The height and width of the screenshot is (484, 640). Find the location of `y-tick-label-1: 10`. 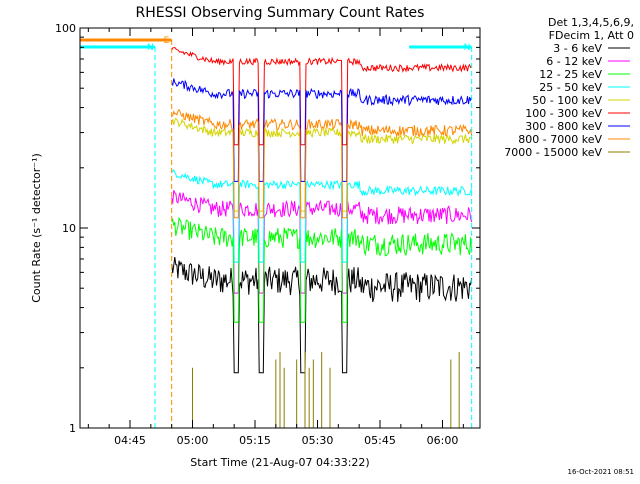

y-tick-label-1: 10 is located at coordinates (69, 228).